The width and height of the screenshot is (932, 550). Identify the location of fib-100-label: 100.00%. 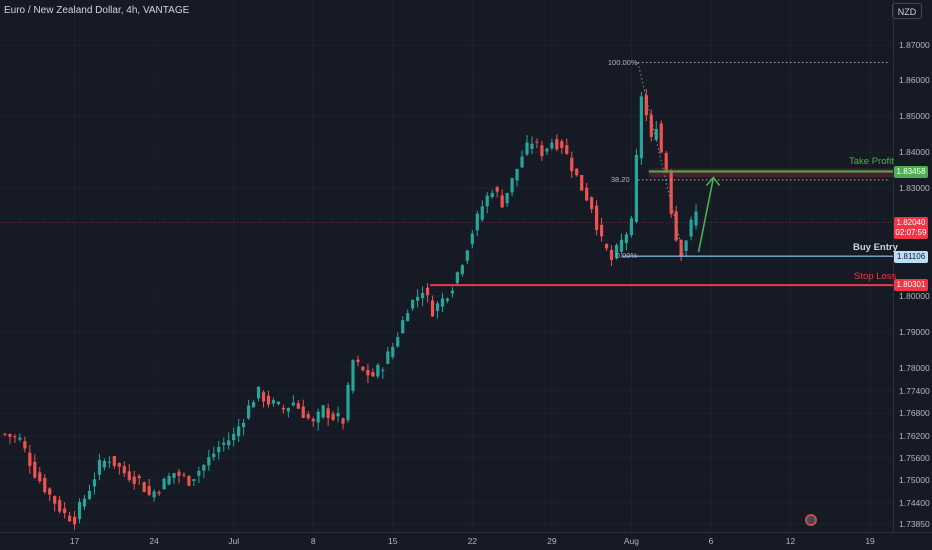
(622, 62).